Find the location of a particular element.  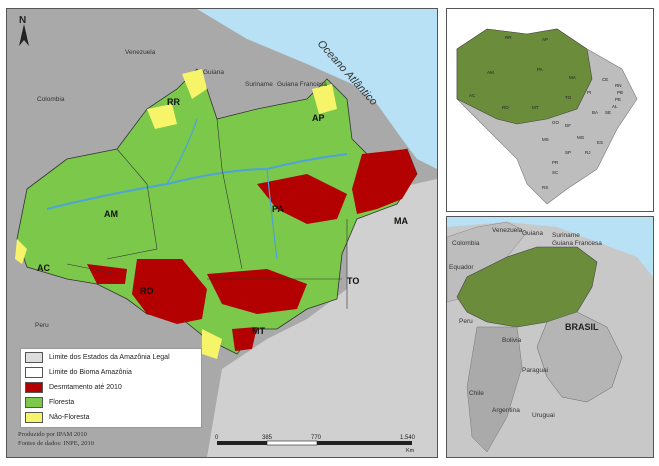

state-label: RN is located at coordinates (618, 85).